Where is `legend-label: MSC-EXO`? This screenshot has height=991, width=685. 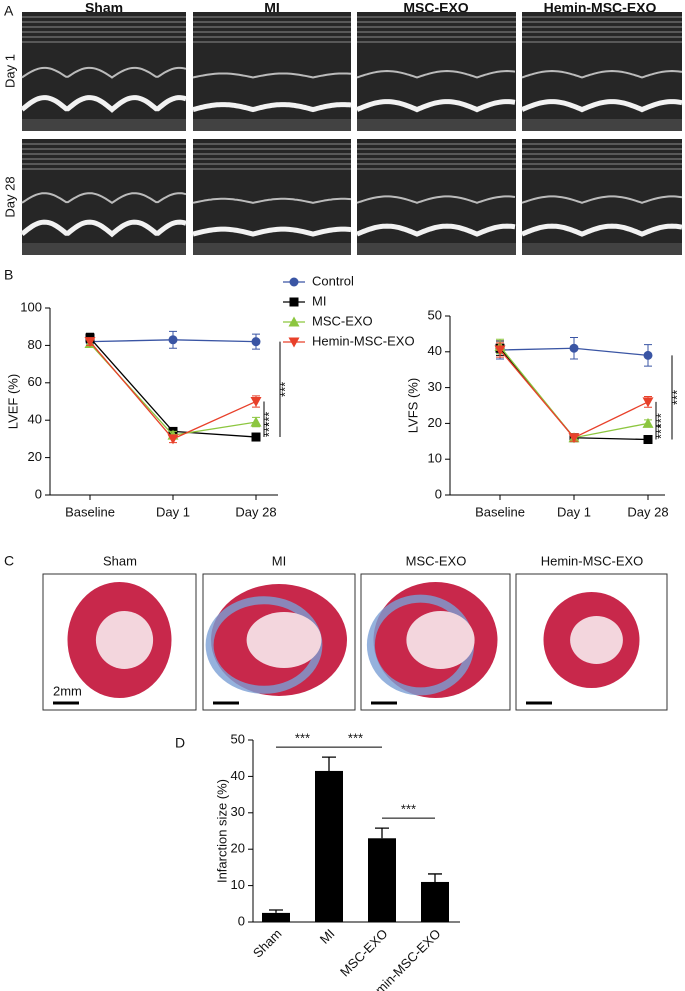
legend-label: MSC-EXO is located at coordinates (342, 320).